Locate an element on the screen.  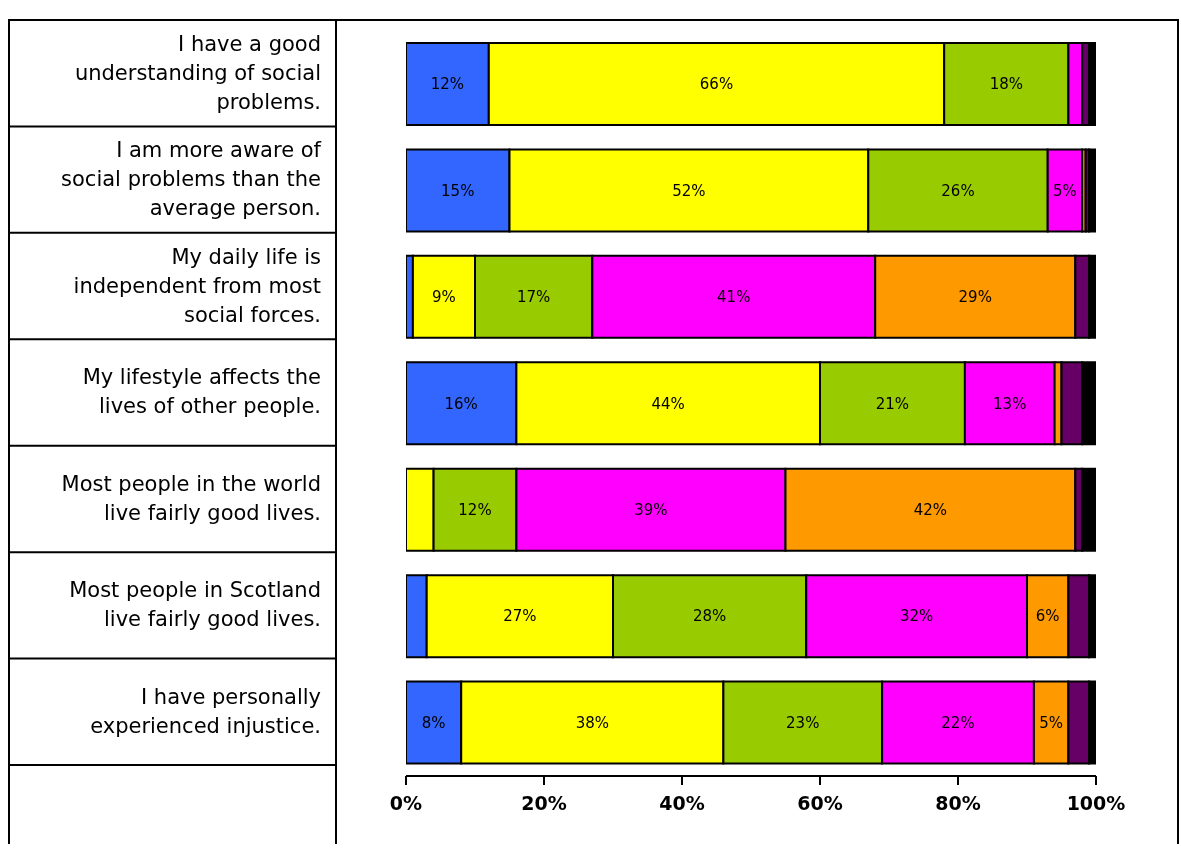
y-tick-label: Most people in Scotland live fairly good lives. is located at coordinates (194, 605).